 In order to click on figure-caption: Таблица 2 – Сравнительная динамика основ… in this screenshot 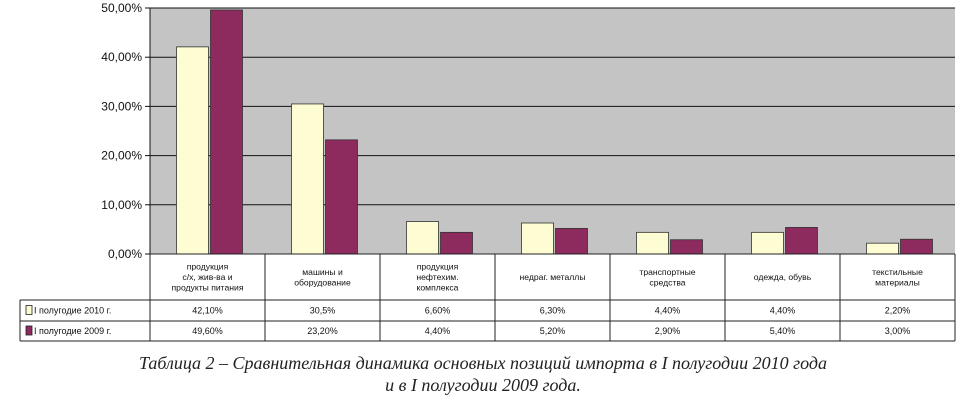, I will do `click(483, 374)`.